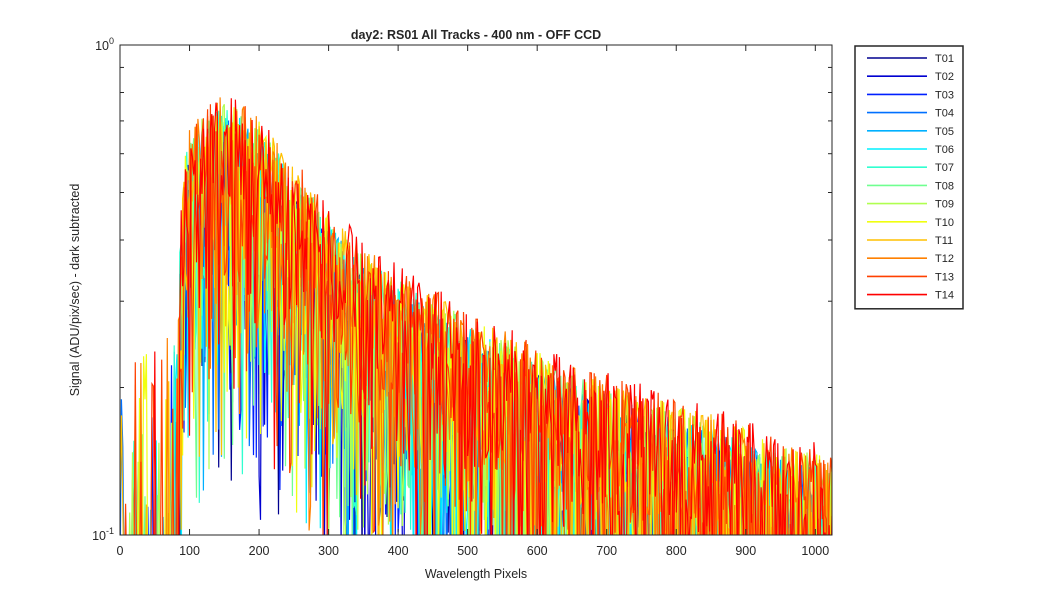 The width and height of the screenshot is (1050, 605). What do you see at coordinates (944, 186) in the screenshot?
I see `legend-label-T08: T08` at bounding box center [944, 186].